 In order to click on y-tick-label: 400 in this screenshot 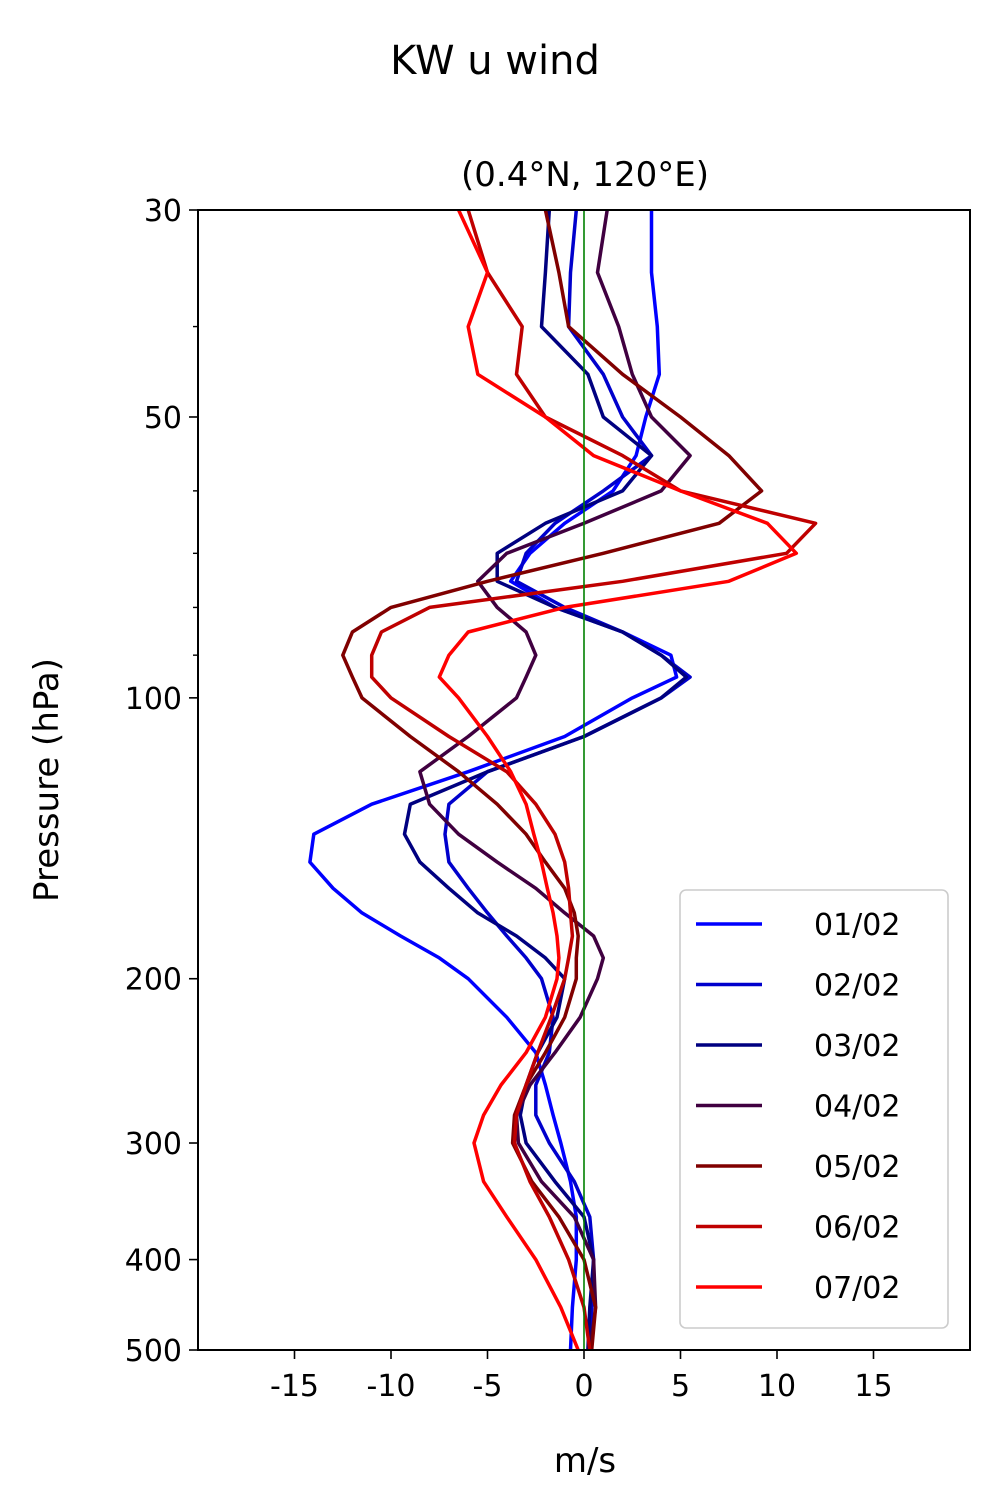, I will do `click(153, 1261)`.